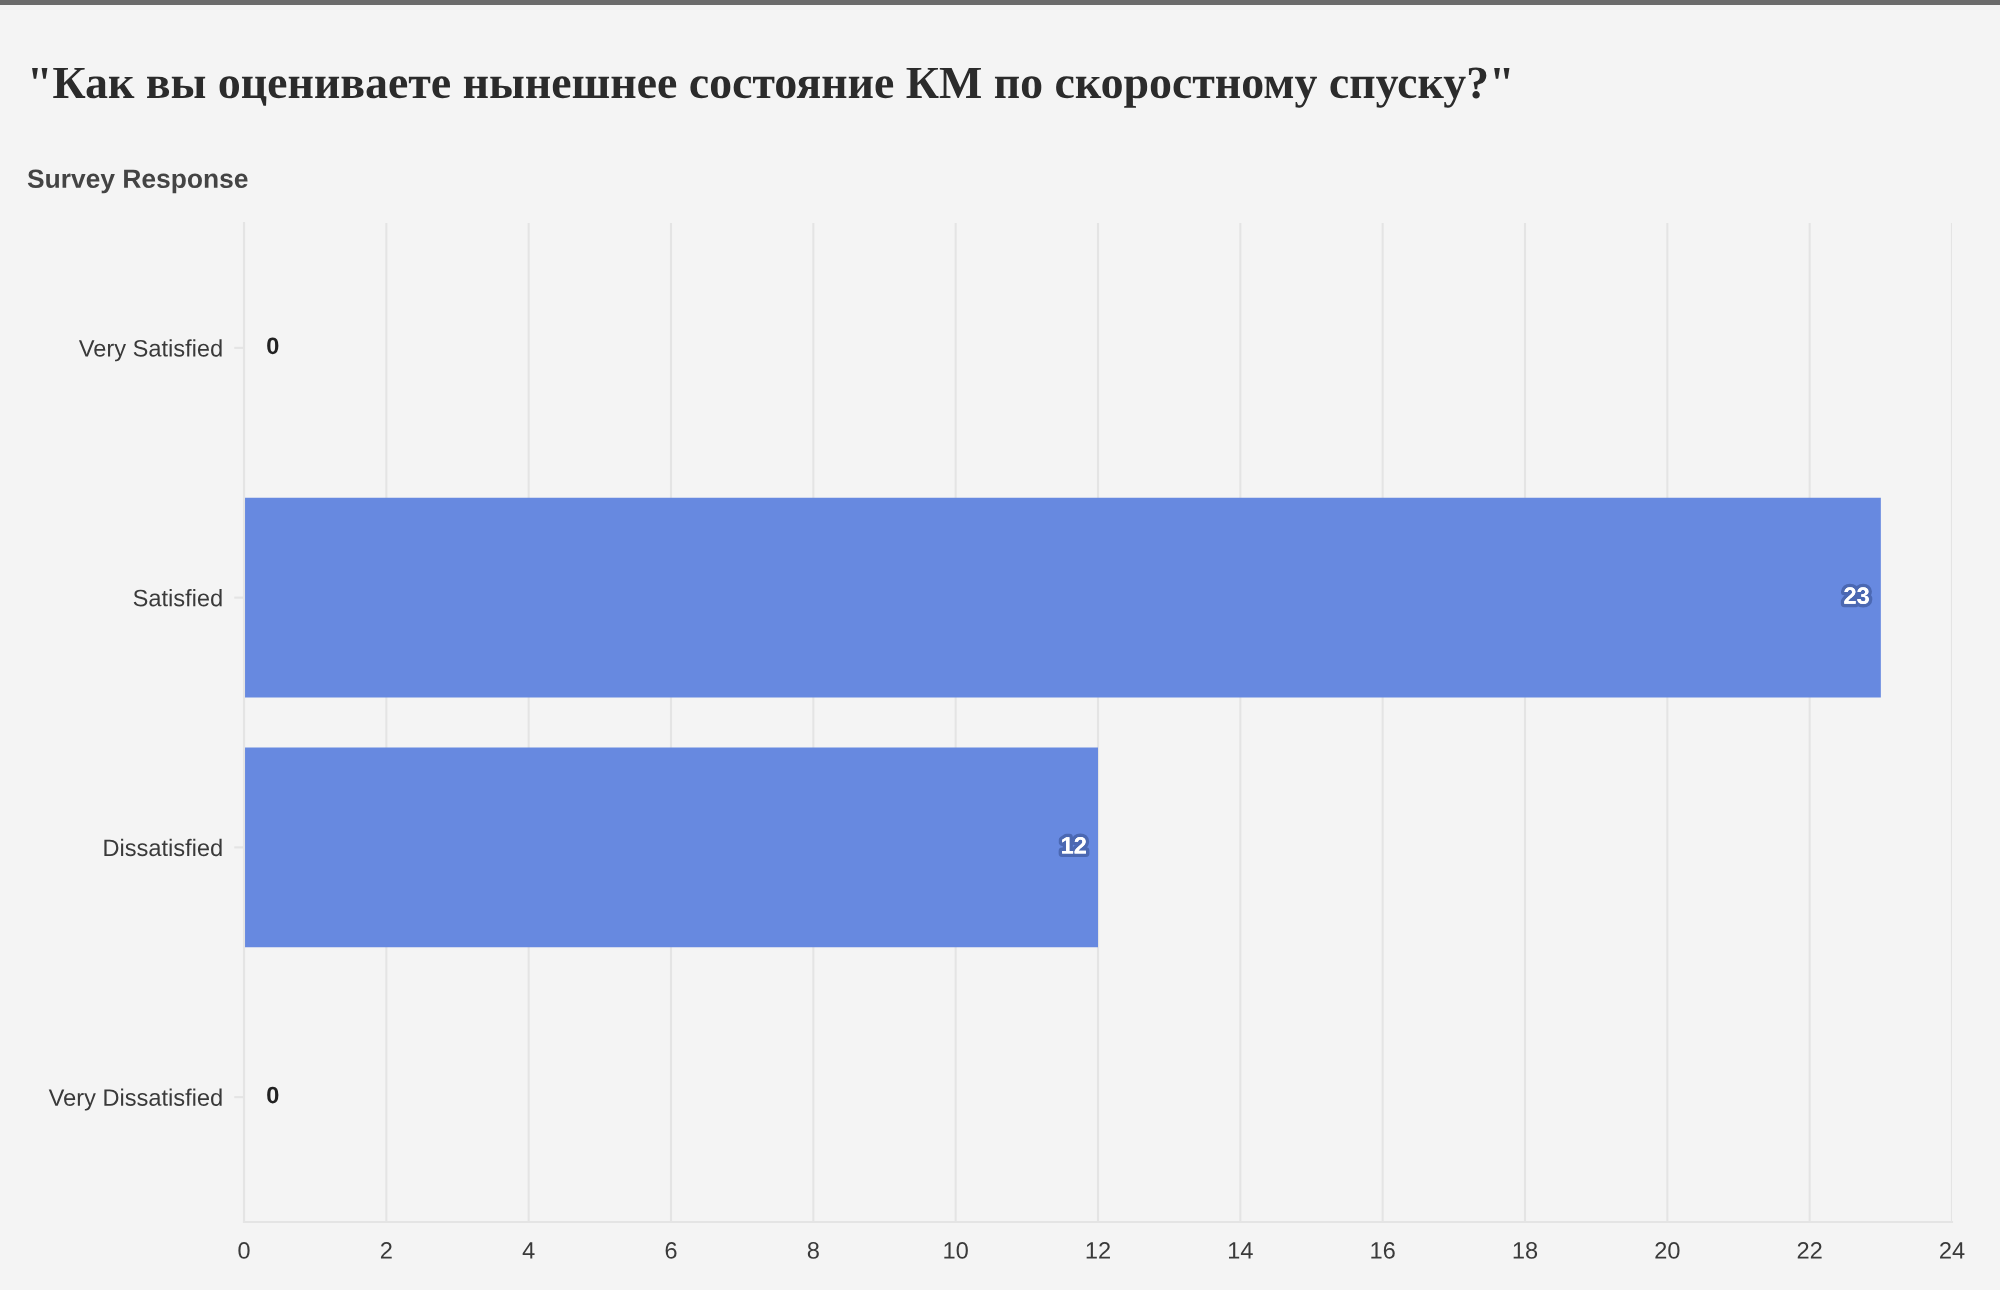 The image size is (2000, 1290). What do you see at coordinates (386, 1250) in the screenshot?
I see `x-tick-label: 2` at bounding box center [386, 1250].